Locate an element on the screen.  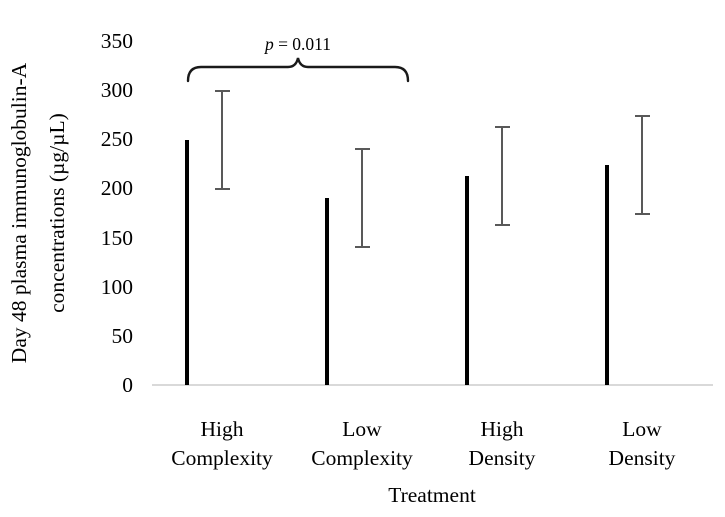
y-tick-label: 350 is located at coordinates (116, 41).